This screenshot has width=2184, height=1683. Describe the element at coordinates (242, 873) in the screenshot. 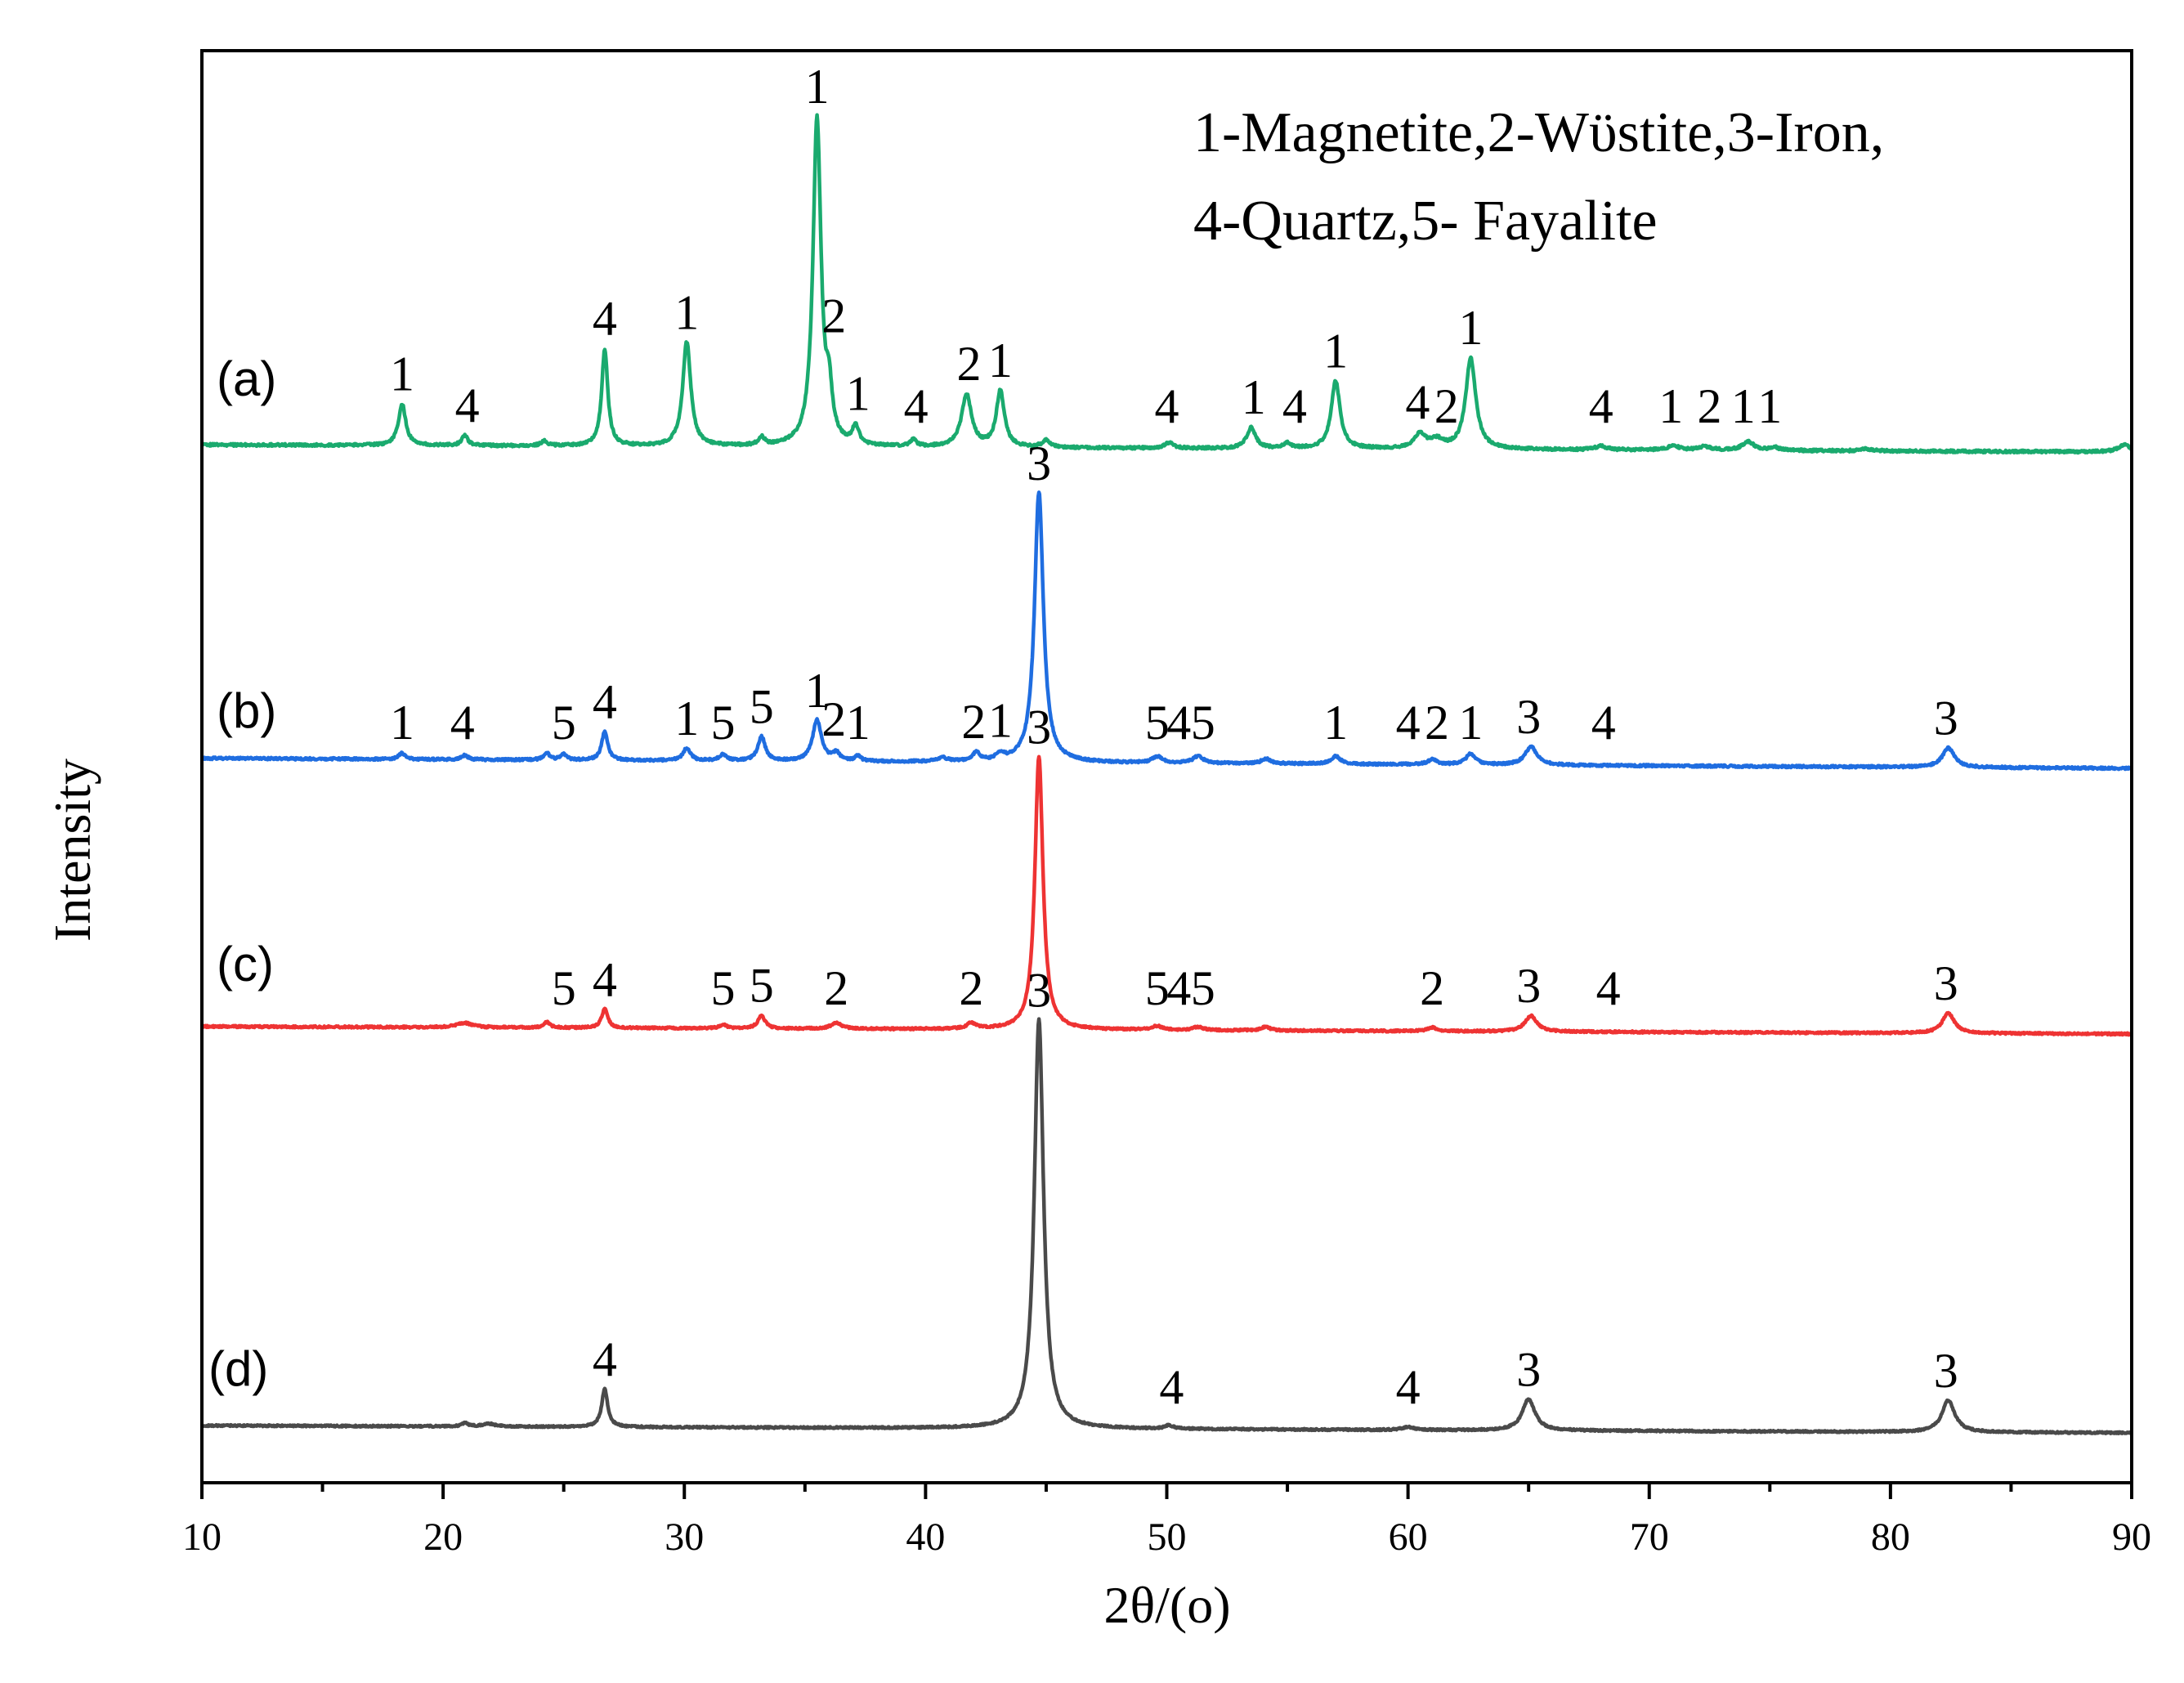

I see `series-labels: (a) (b) (c) (d)` at that location.